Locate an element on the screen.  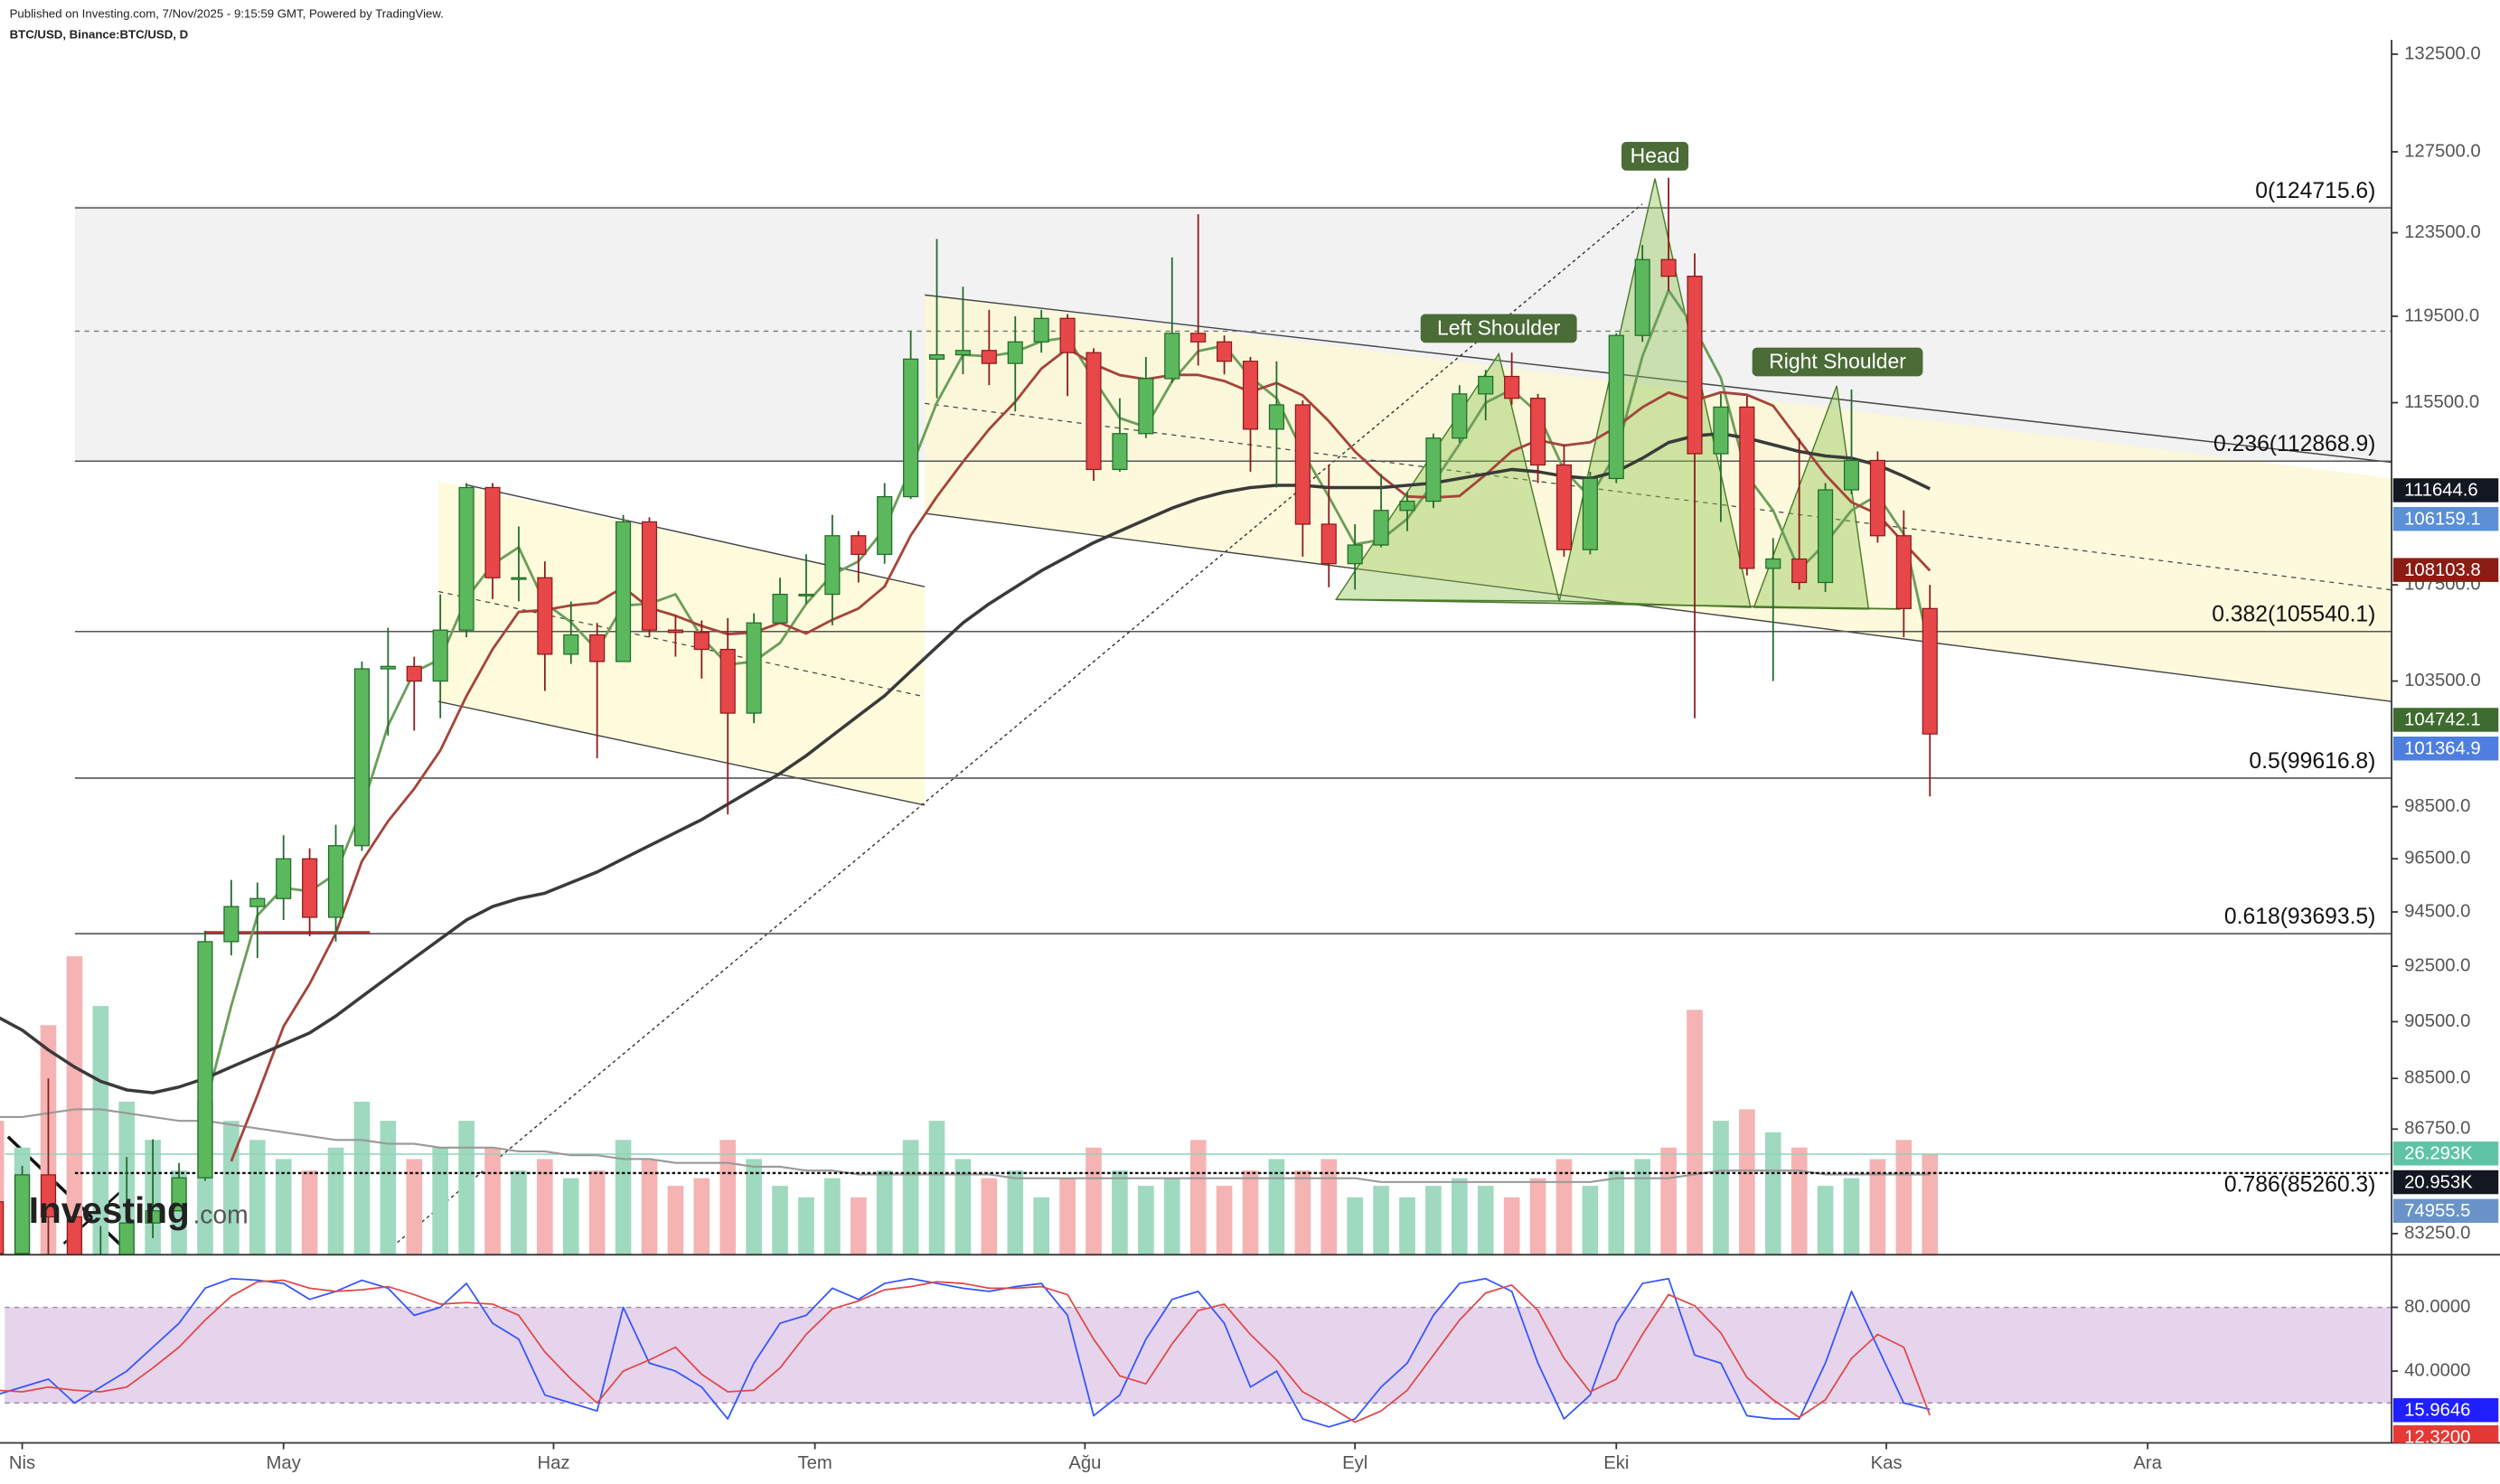
fib-label: 0.618(93693.5) is located at coordinates (2299, 917).